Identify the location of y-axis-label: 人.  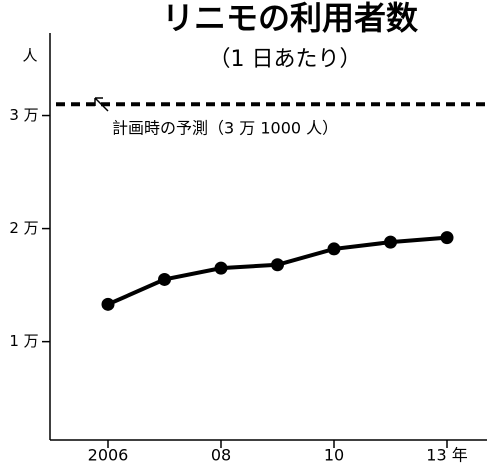
(29, 56).